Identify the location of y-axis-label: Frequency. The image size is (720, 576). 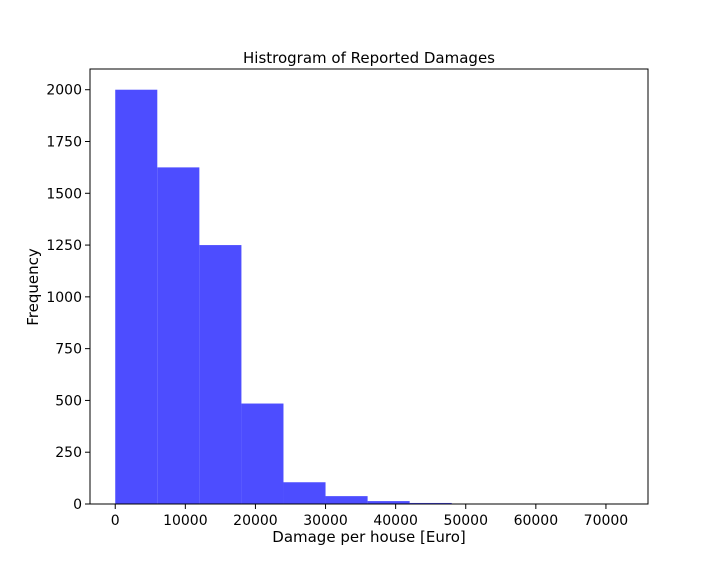
(33, 287).